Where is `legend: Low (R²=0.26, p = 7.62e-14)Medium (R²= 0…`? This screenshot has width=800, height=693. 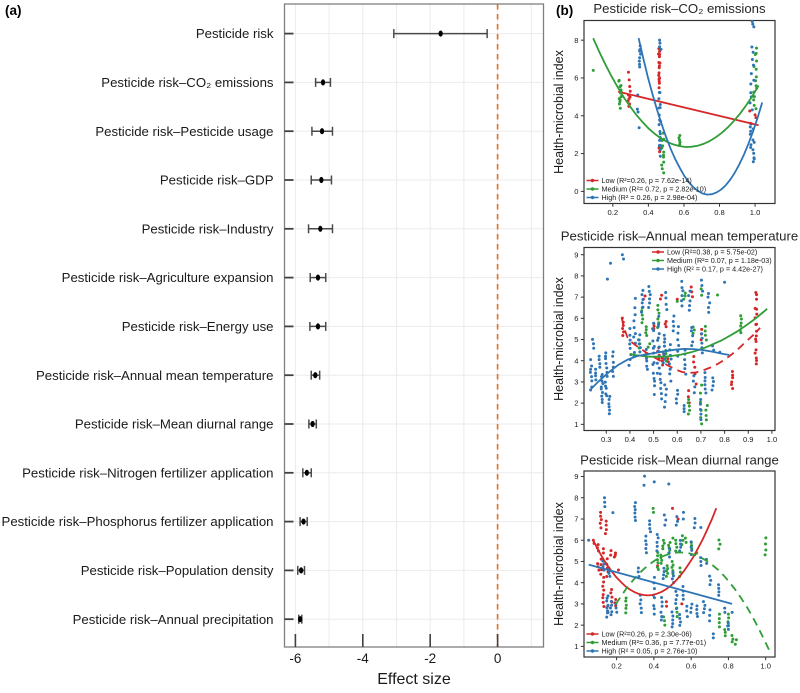
legend: Low (R²=0.26, p = 7.62e-14)Medium (R²= 0… is located at coordinates (646, 189).